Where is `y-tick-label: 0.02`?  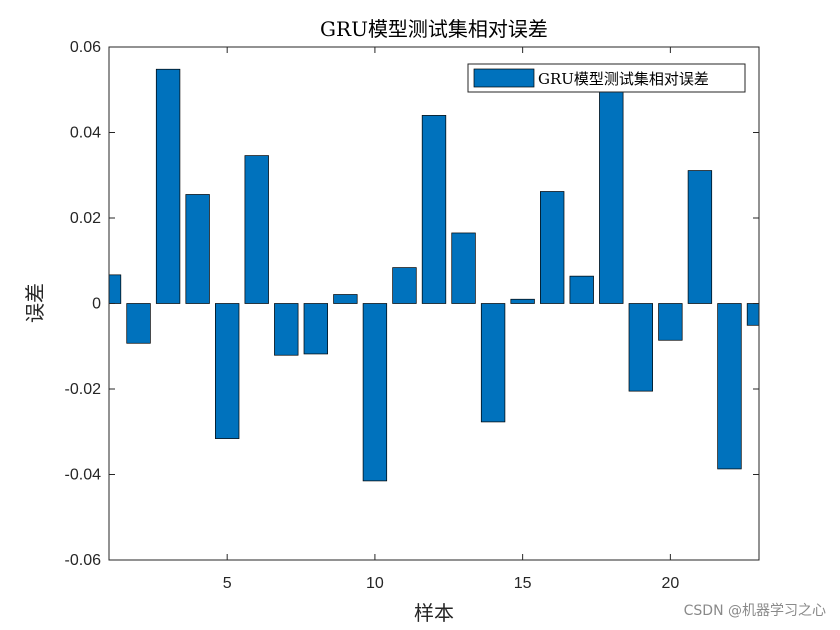 y-tick-label: 0.02 is located at coordinates (85, 218).